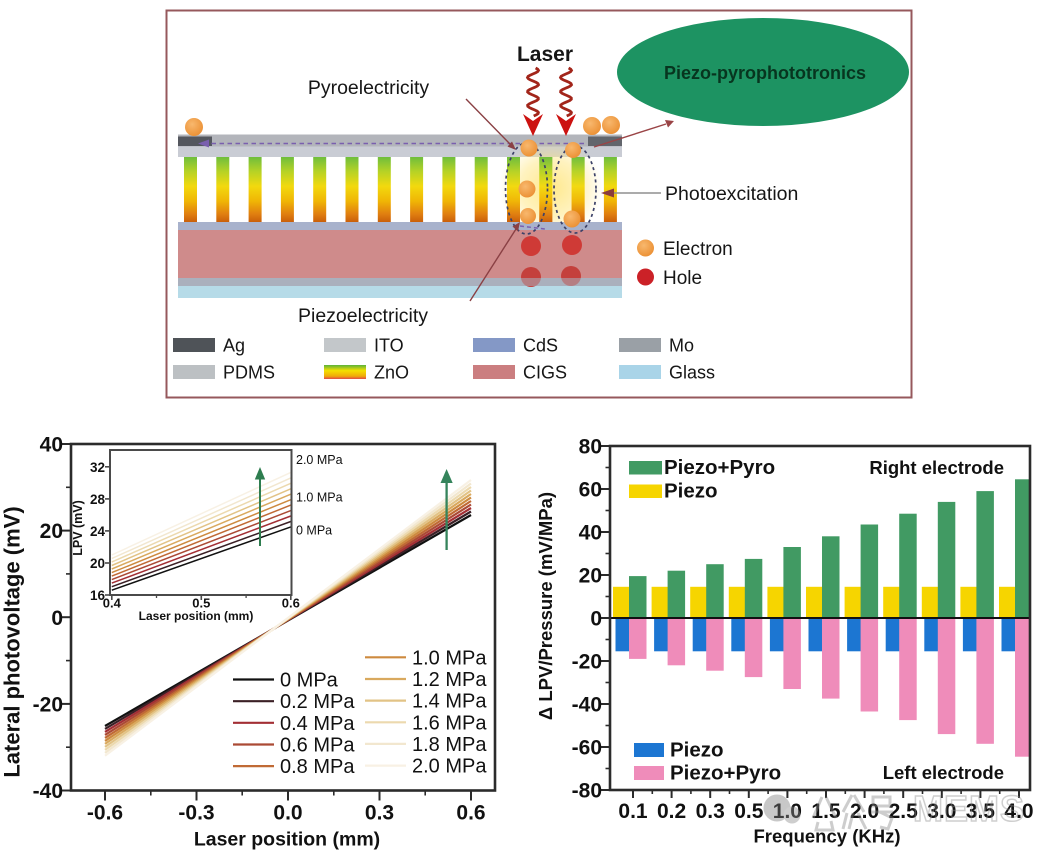 The height and width of the screenshot is (856, 1043). I want to click on svg-text: 1.6 MPa, so click(449, 723).